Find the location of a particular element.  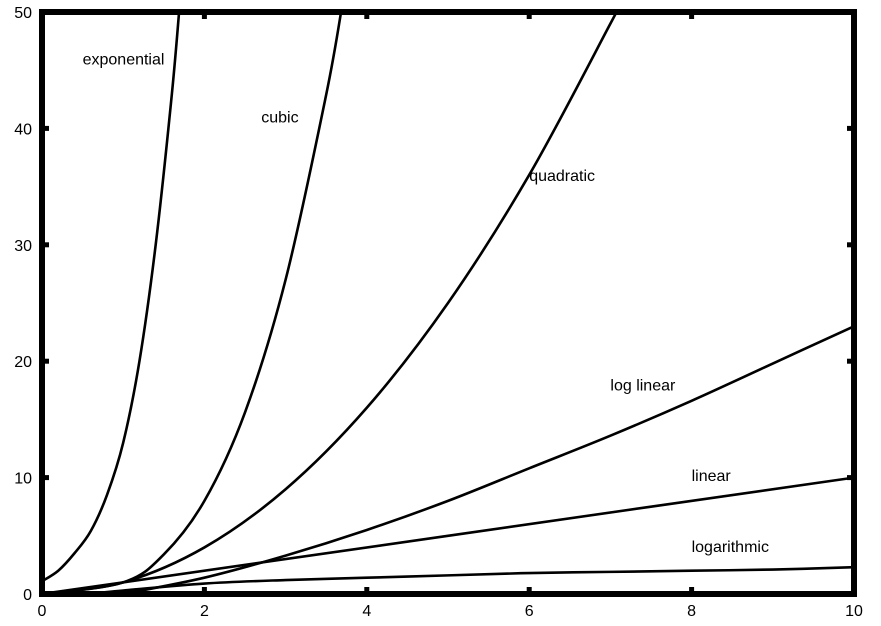

x-tick-label: 4 is located at coordinates (366, 611).